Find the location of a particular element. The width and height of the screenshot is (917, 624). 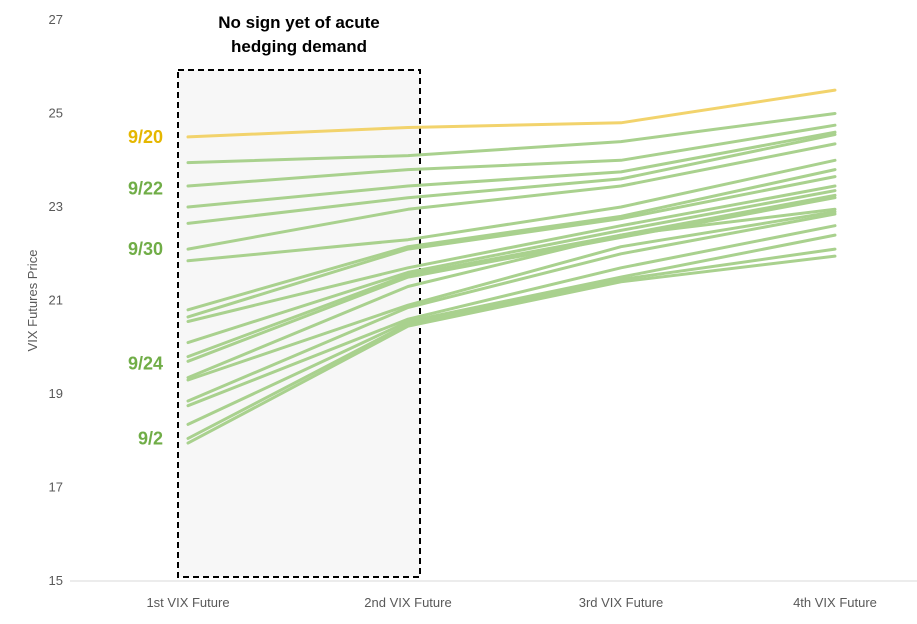

x-tick-label: 3rd VIX Future is located at coordinates (621, 602).